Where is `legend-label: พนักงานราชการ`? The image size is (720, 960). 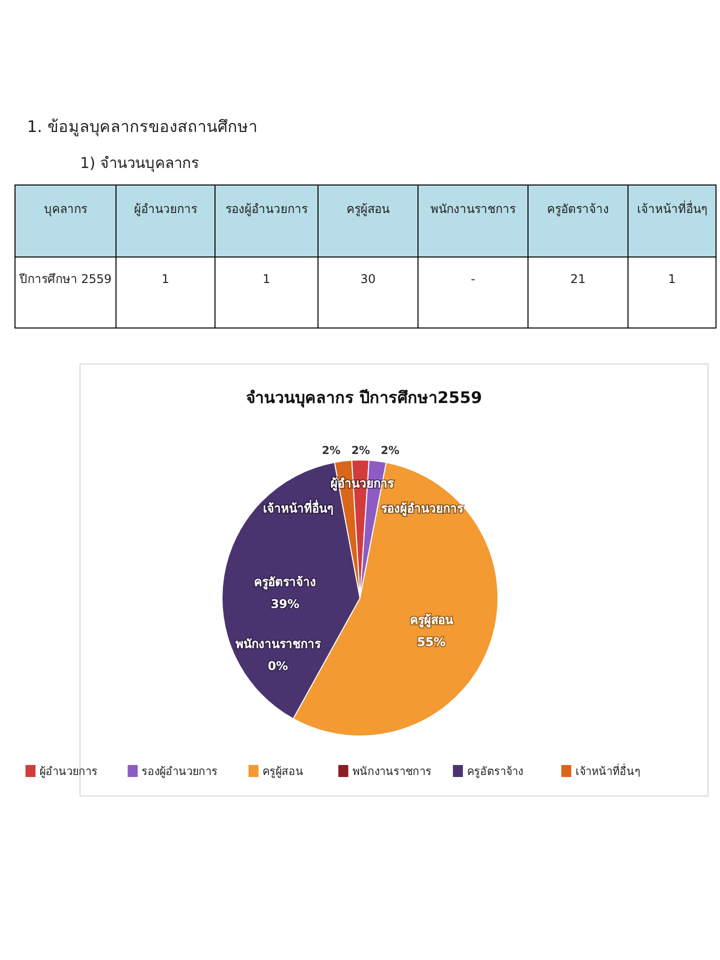
legend-label: พนักงานราชการ is located at coordinates (392, 771).